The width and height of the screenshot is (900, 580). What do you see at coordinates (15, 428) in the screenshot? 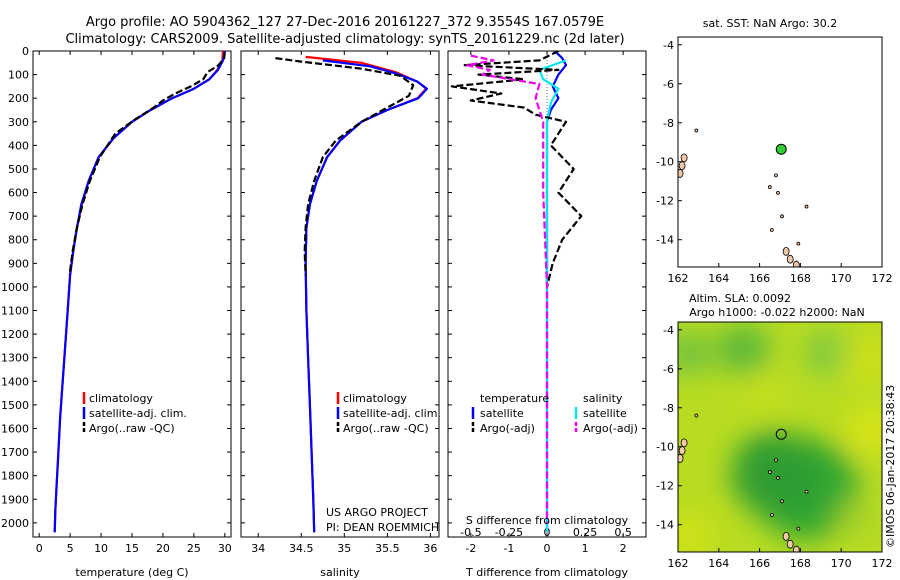
I see `y-tick-label: 1600` at bounding box center [15, 428].